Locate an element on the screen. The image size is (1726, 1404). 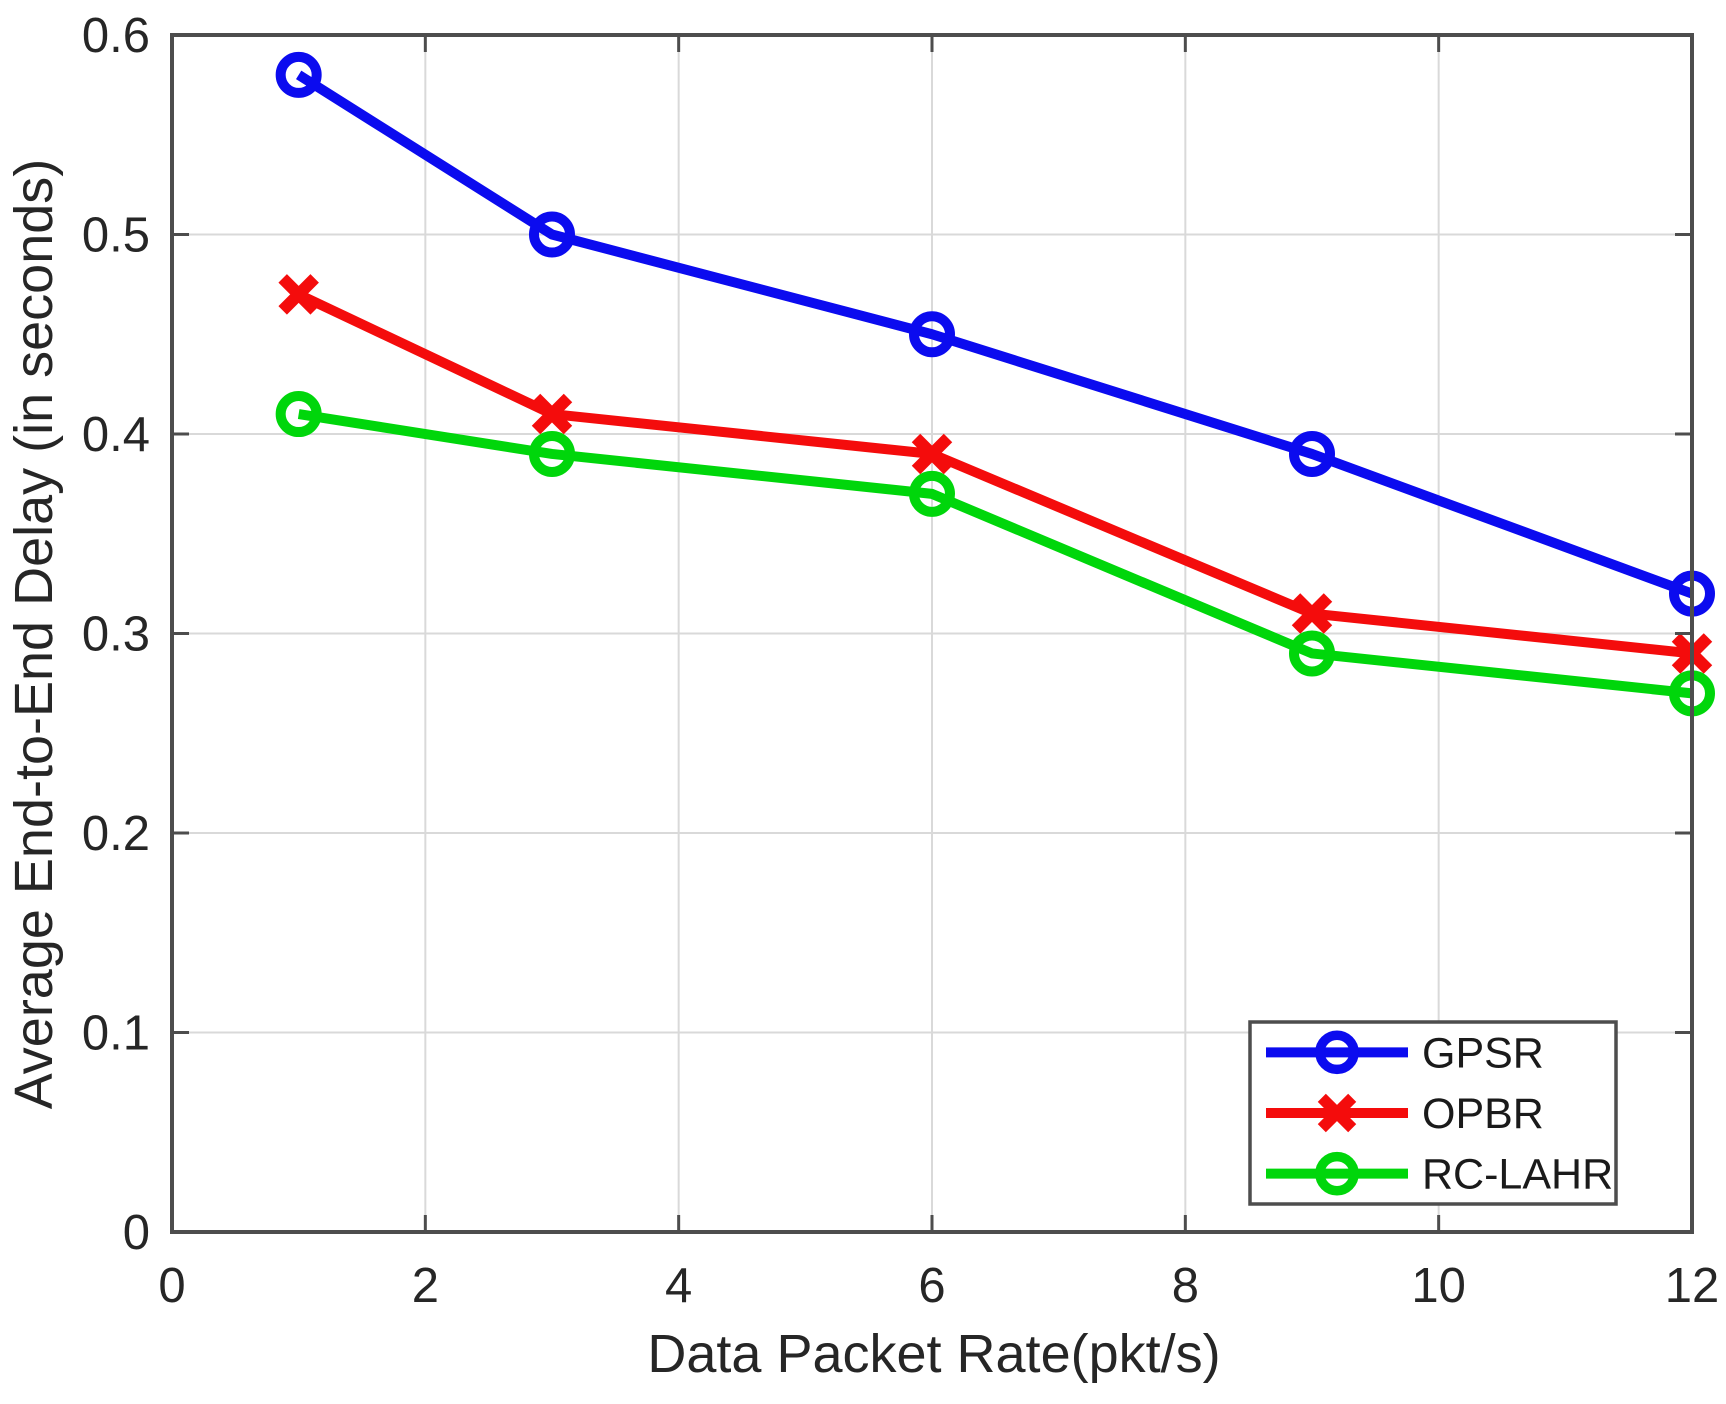
x-tick-label: 8 is located at coordinates (1185, 1286).